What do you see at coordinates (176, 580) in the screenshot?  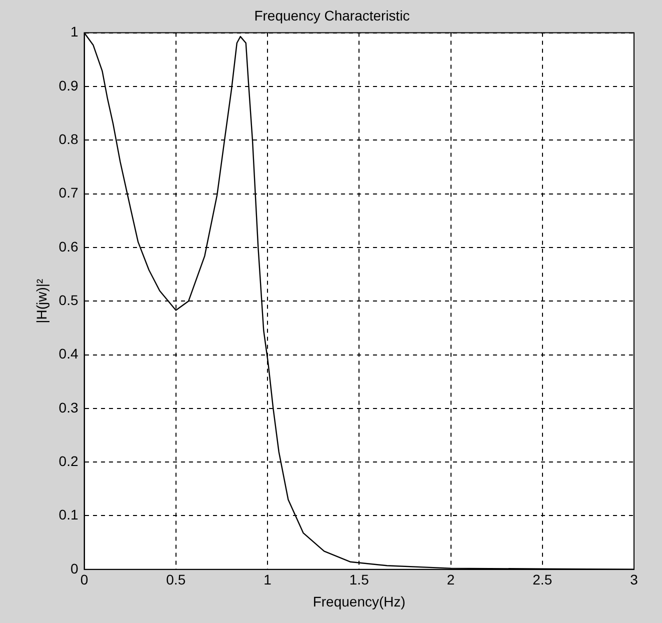 I see `x-tick-label: 0.5` at bounding box center [176, 580].